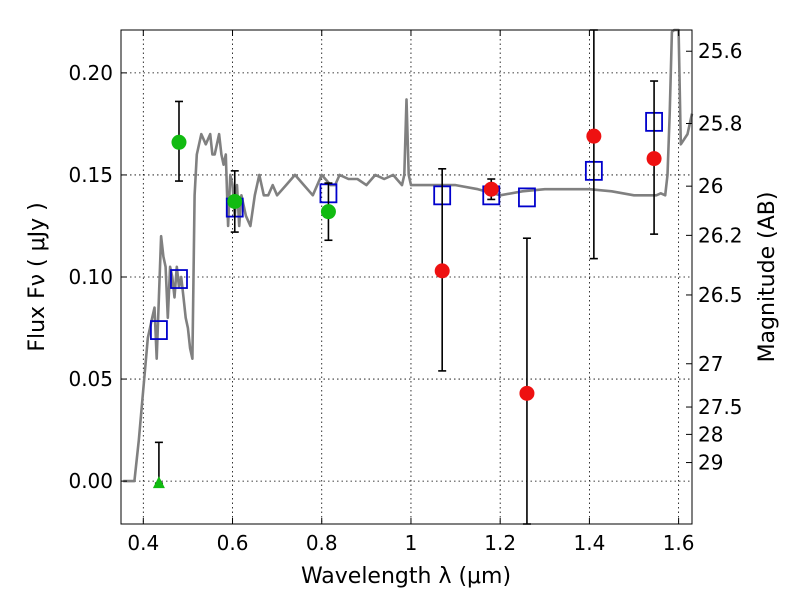  What do you see at coordinates (500, 543) in the screenshot?
I see `x-tick-label: 1.2` at bounding box center [500, 543].